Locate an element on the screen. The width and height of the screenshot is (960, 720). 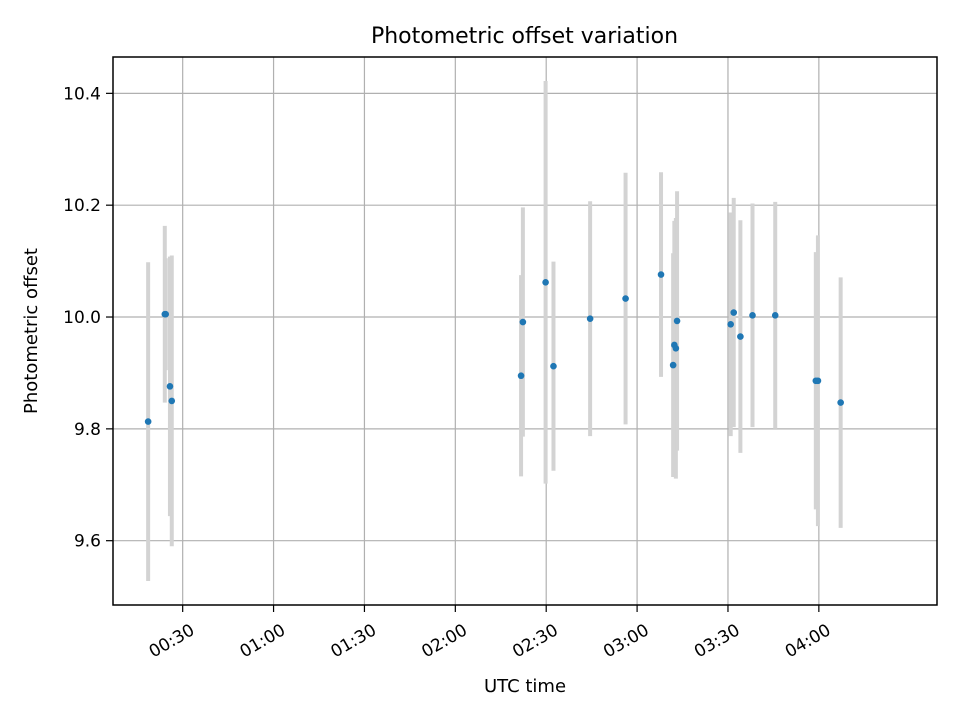
y-tick-label: 9.8 is located at coordinates (87, 430).